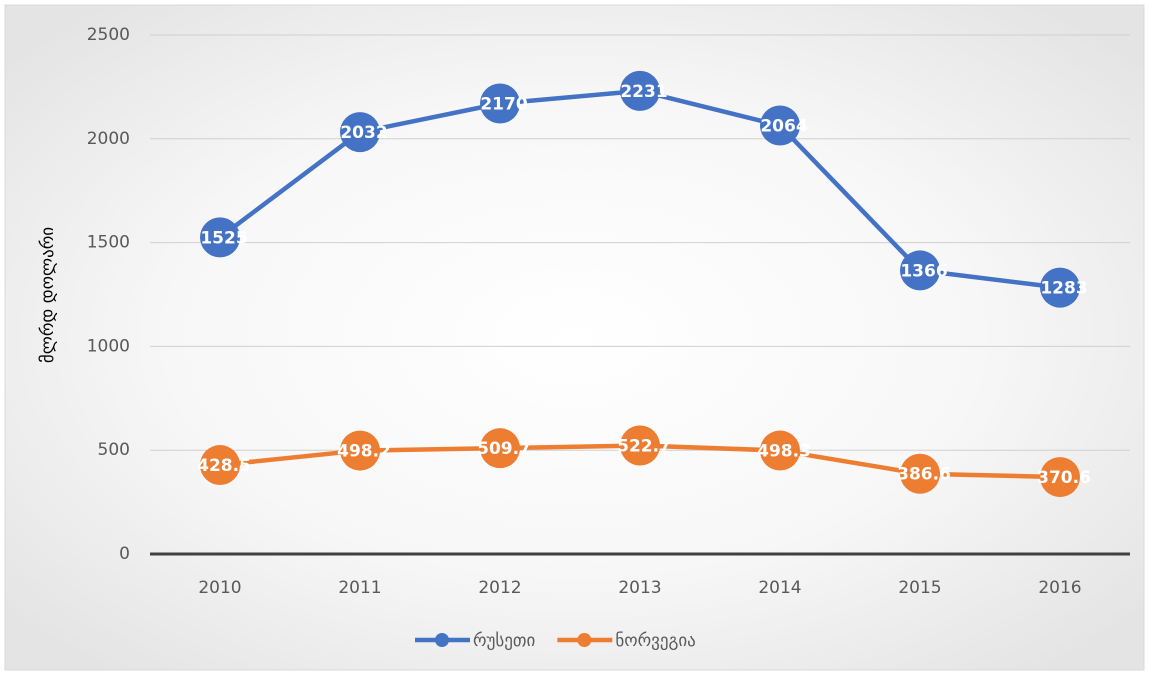  What do you see at coordinates (783, 127) in the screenshot?
I see `data-label: 2064` at bounding box center [783, 127].